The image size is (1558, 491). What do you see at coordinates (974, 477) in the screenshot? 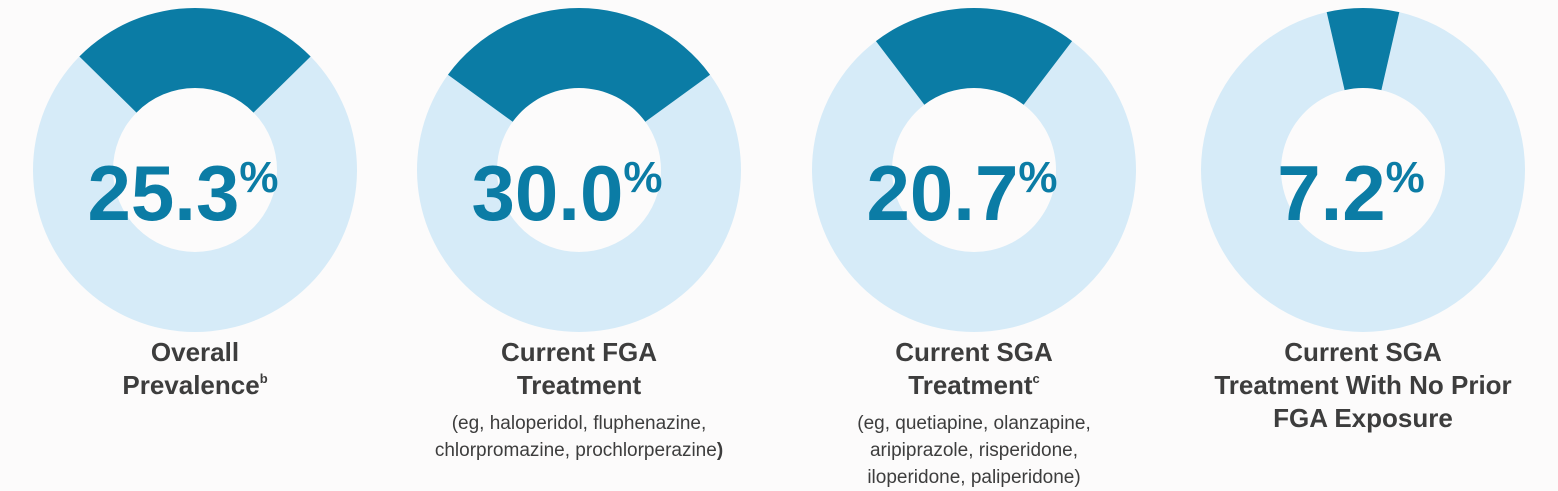
I see `drug-examples-line: iloperidone, paliperidone)` at bounding box center [974, 477].